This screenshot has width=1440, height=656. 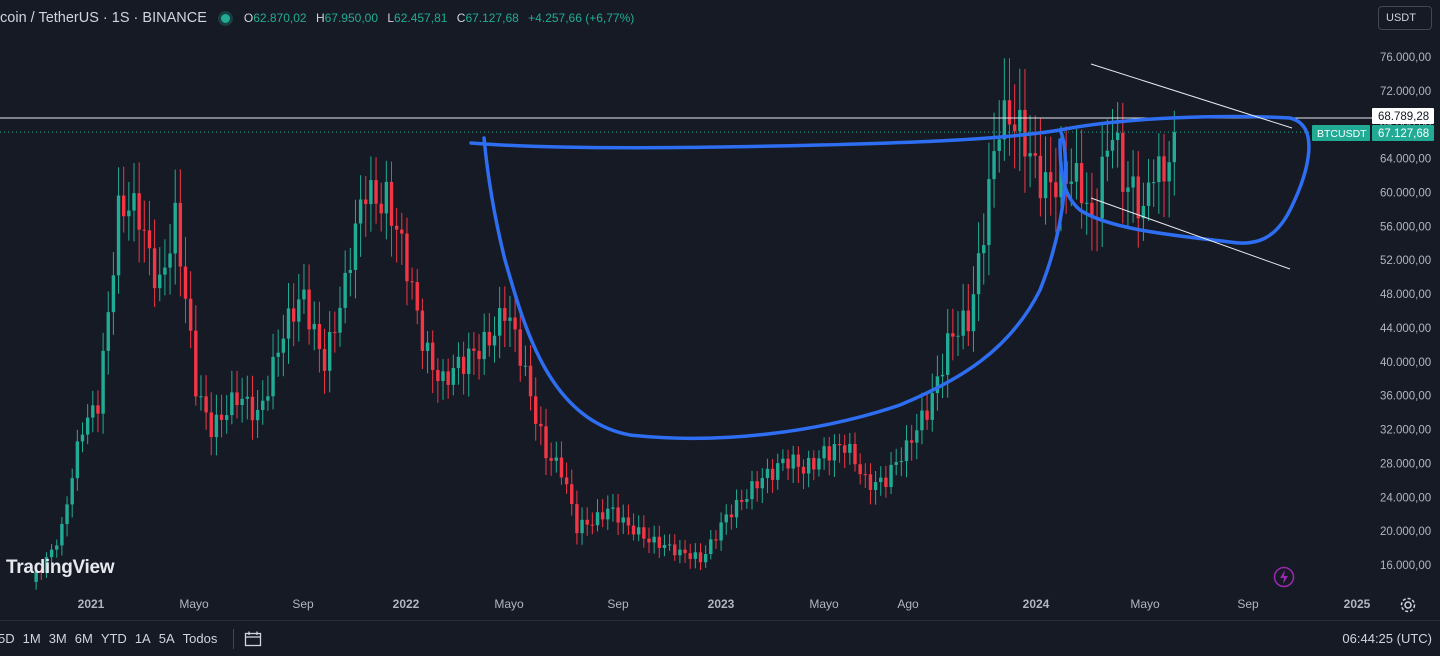 I want to click on range-5d: 5D, so click(x=7, y=638).